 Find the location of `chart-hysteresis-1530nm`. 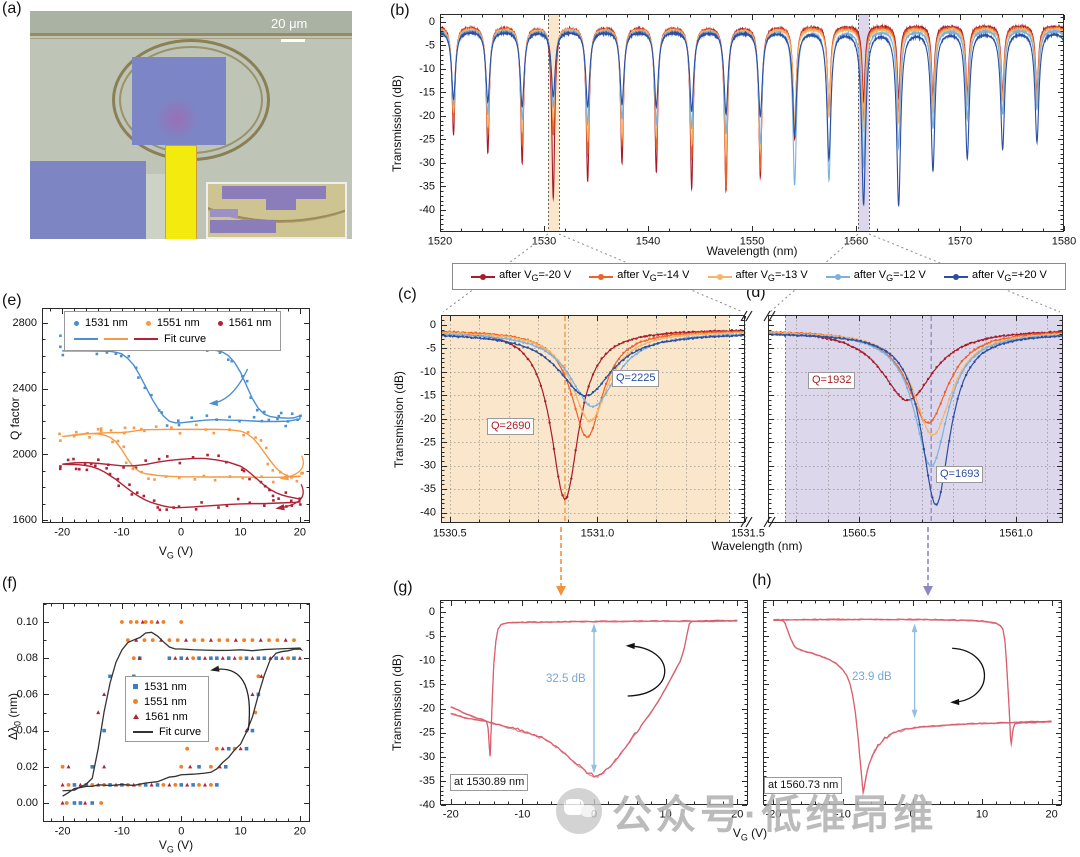

chart-hysteresis-1530nm is located at coordinates (578, 710).